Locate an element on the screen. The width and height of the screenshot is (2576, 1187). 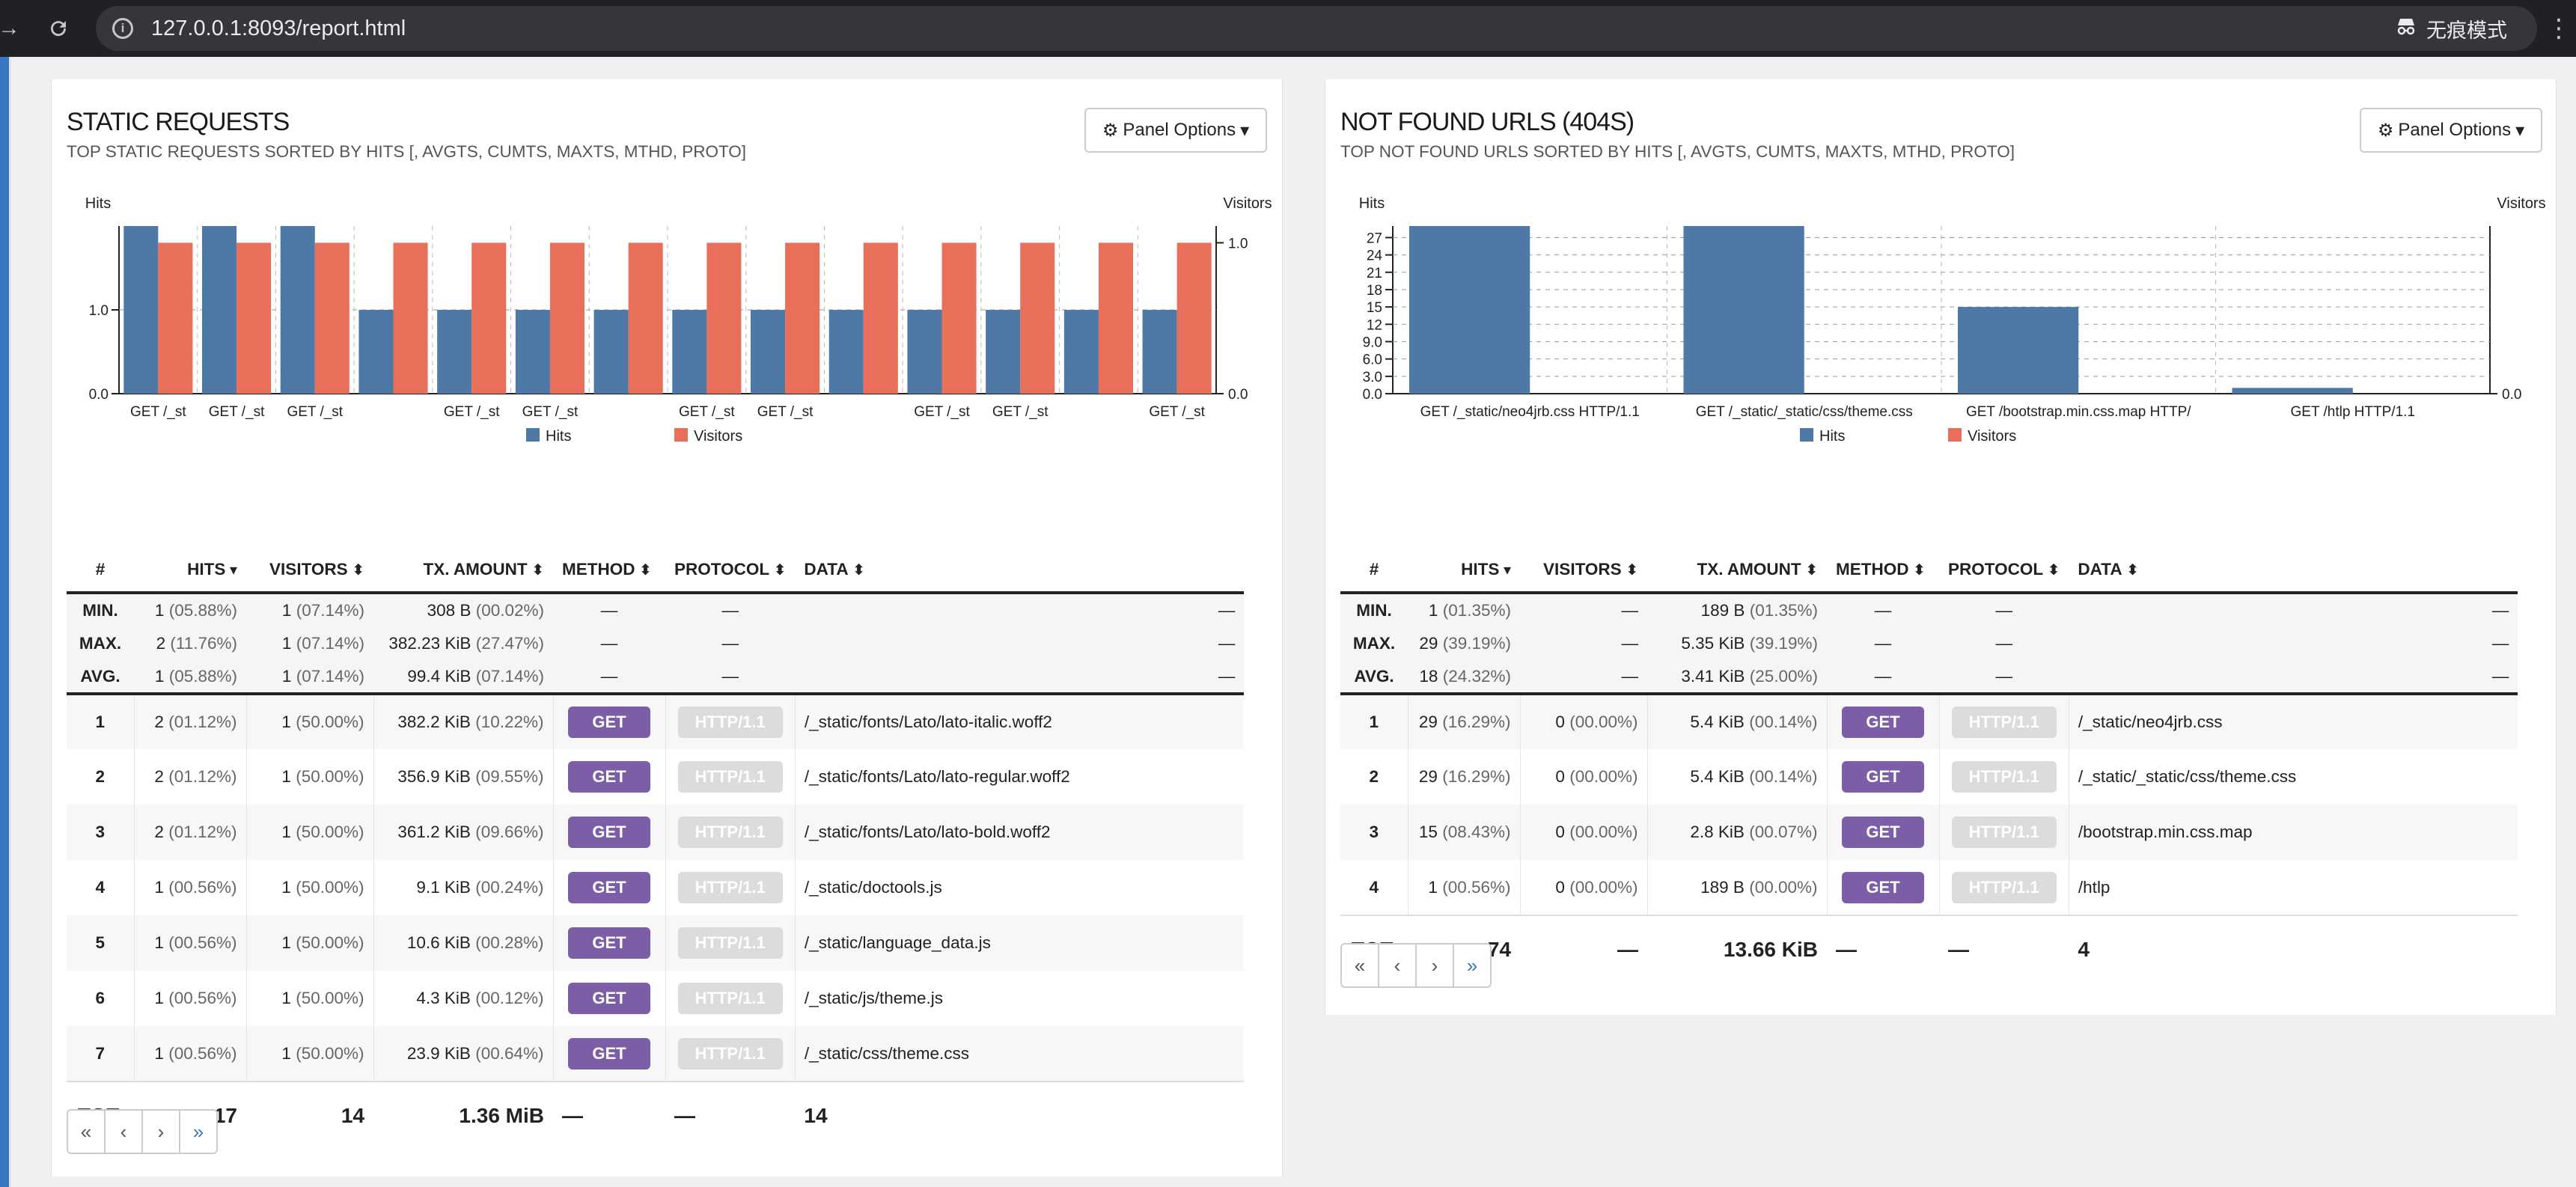
col-data-label: DATA is located at coordinates (2100, 569).